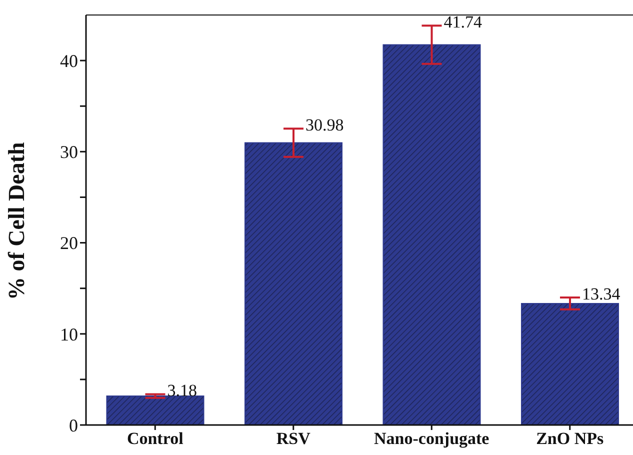 This screenshot has width=633, height=455. What do you see at coordinates (69, 60) in the screenshot?
I see `y-tick-label: 40` at bounding box center [69, 60].